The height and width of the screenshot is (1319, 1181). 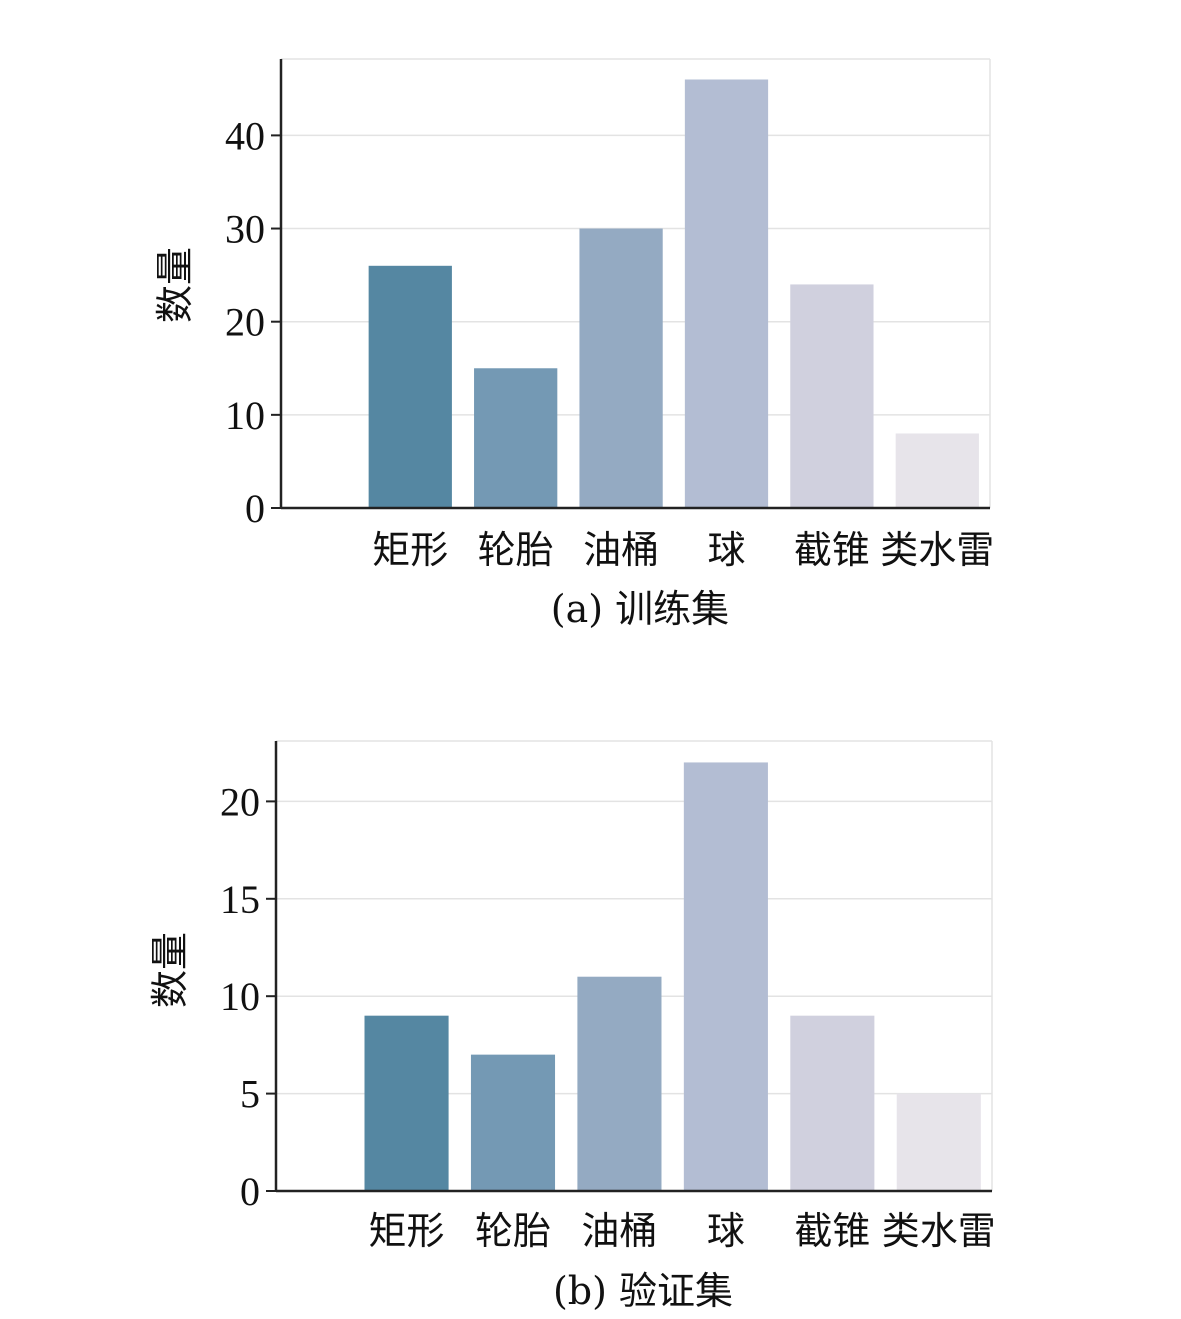 I want to click on y-tick-label: 5, so click(x=250, y=1094).